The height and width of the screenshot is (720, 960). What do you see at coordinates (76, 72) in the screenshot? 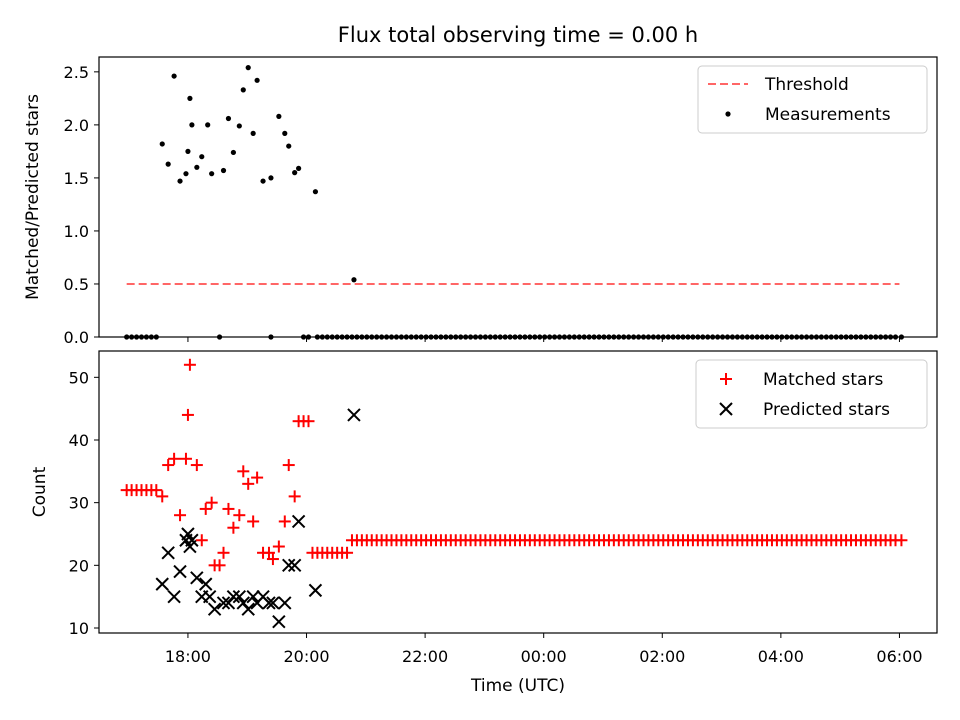
I see `top-y-tick-label: 2.5` at bounding box center [76, 72].